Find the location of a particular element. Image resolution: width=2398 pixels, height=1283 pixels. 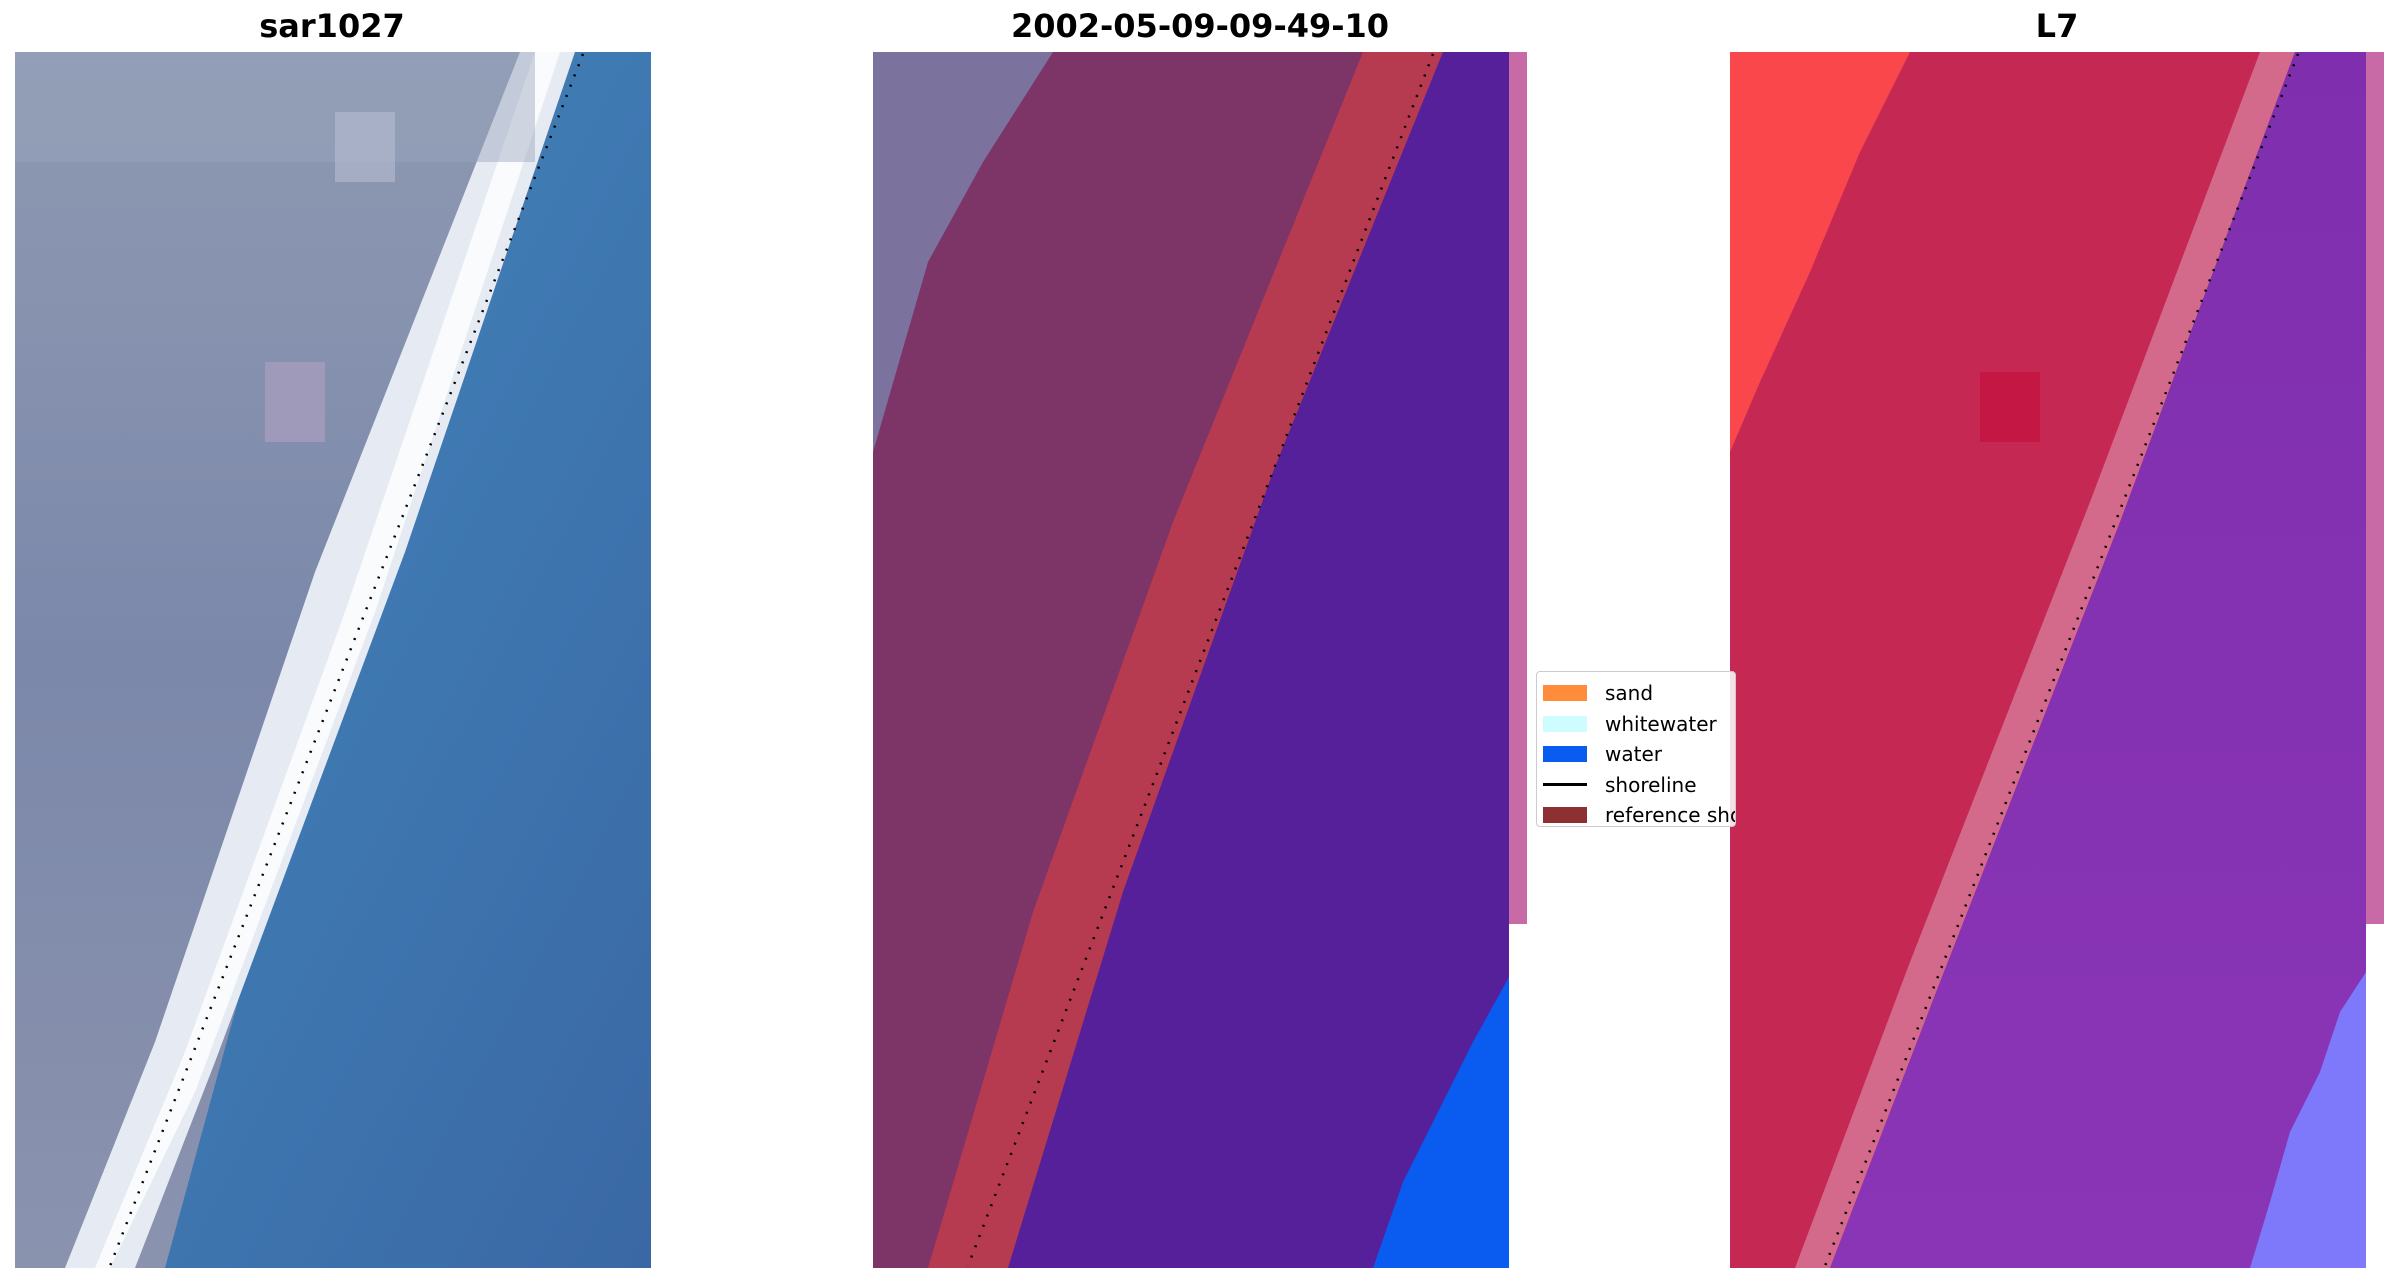

bright-patch is located at coordinates (365, 147).